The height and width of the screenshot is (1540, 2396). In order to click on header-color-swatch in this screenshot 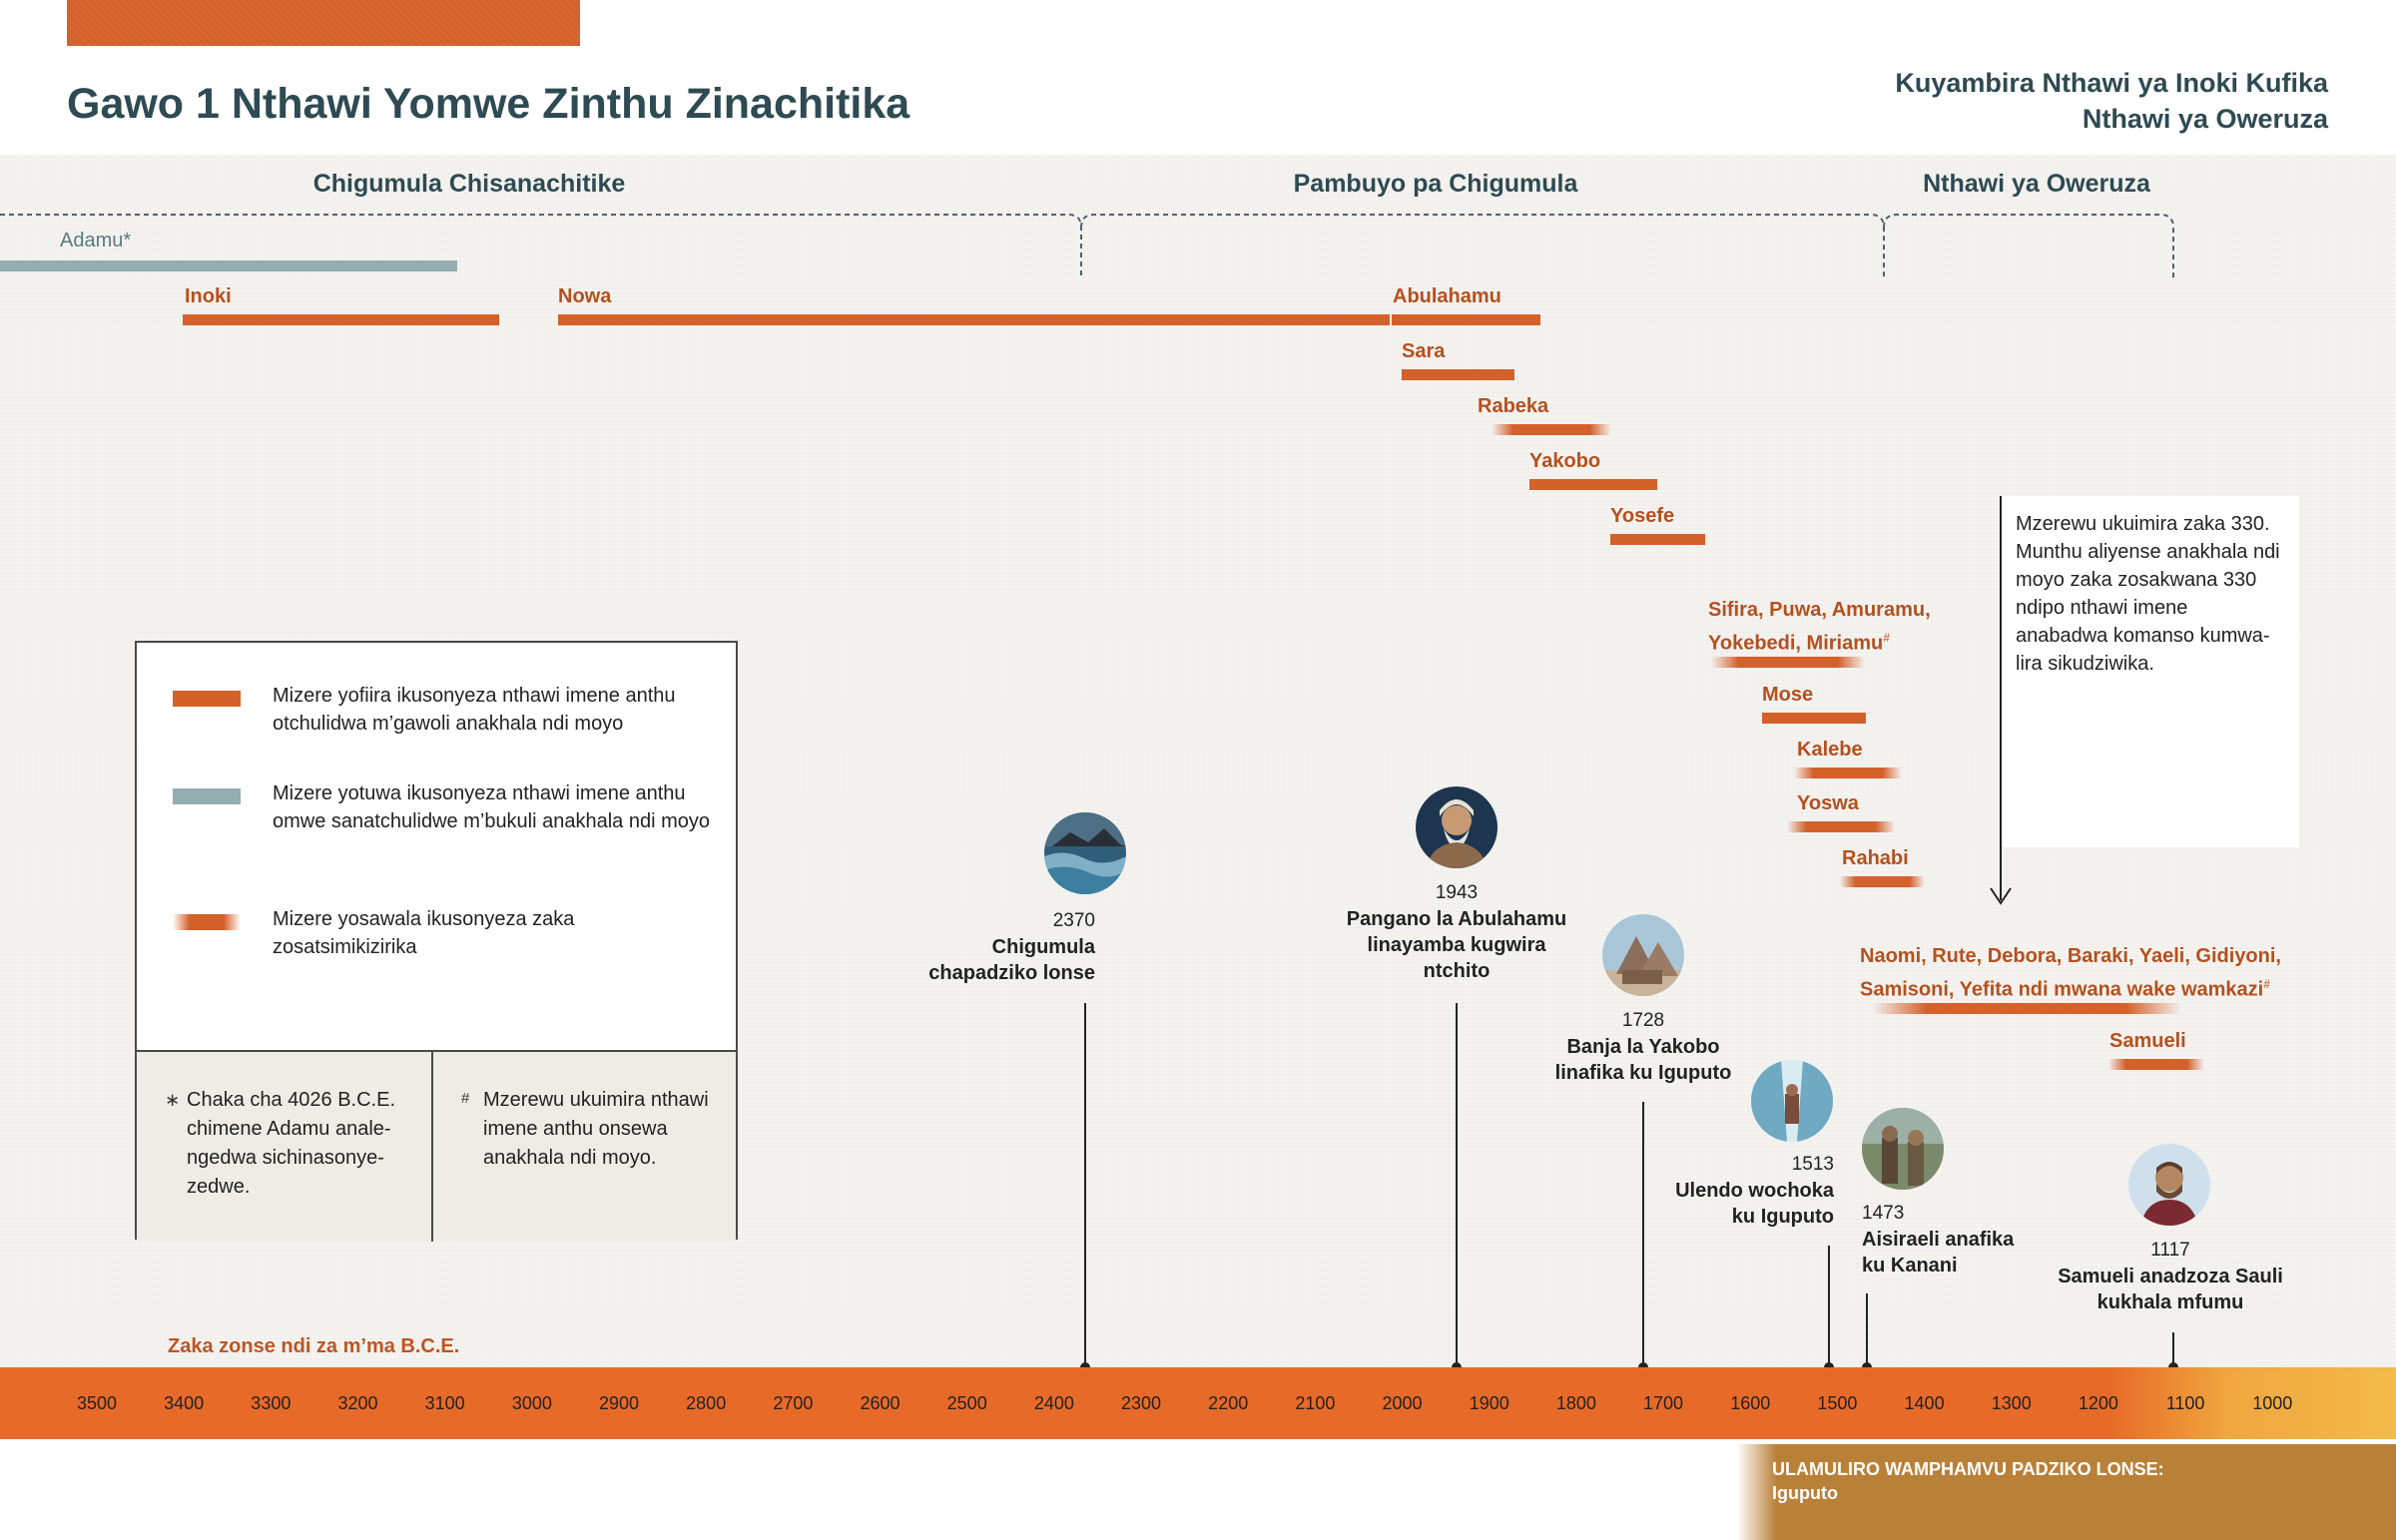, I will do `click(323, 23)`.